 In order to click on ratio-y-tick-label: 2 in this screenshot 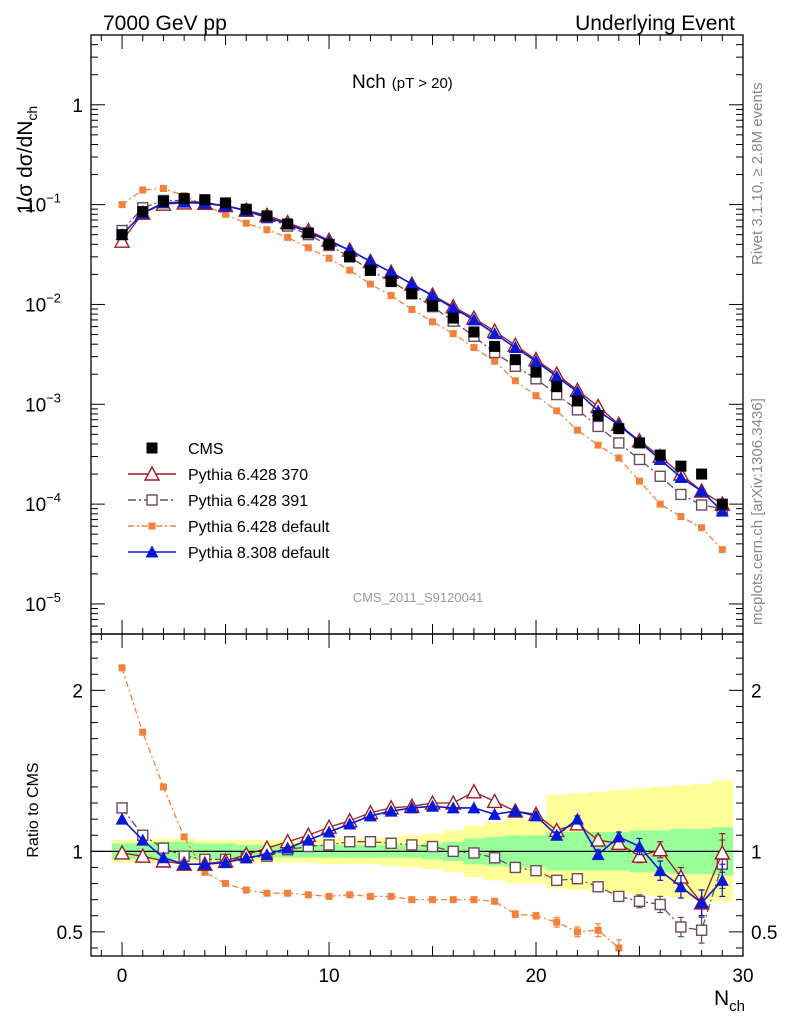, I will do `click(77, 691)`.